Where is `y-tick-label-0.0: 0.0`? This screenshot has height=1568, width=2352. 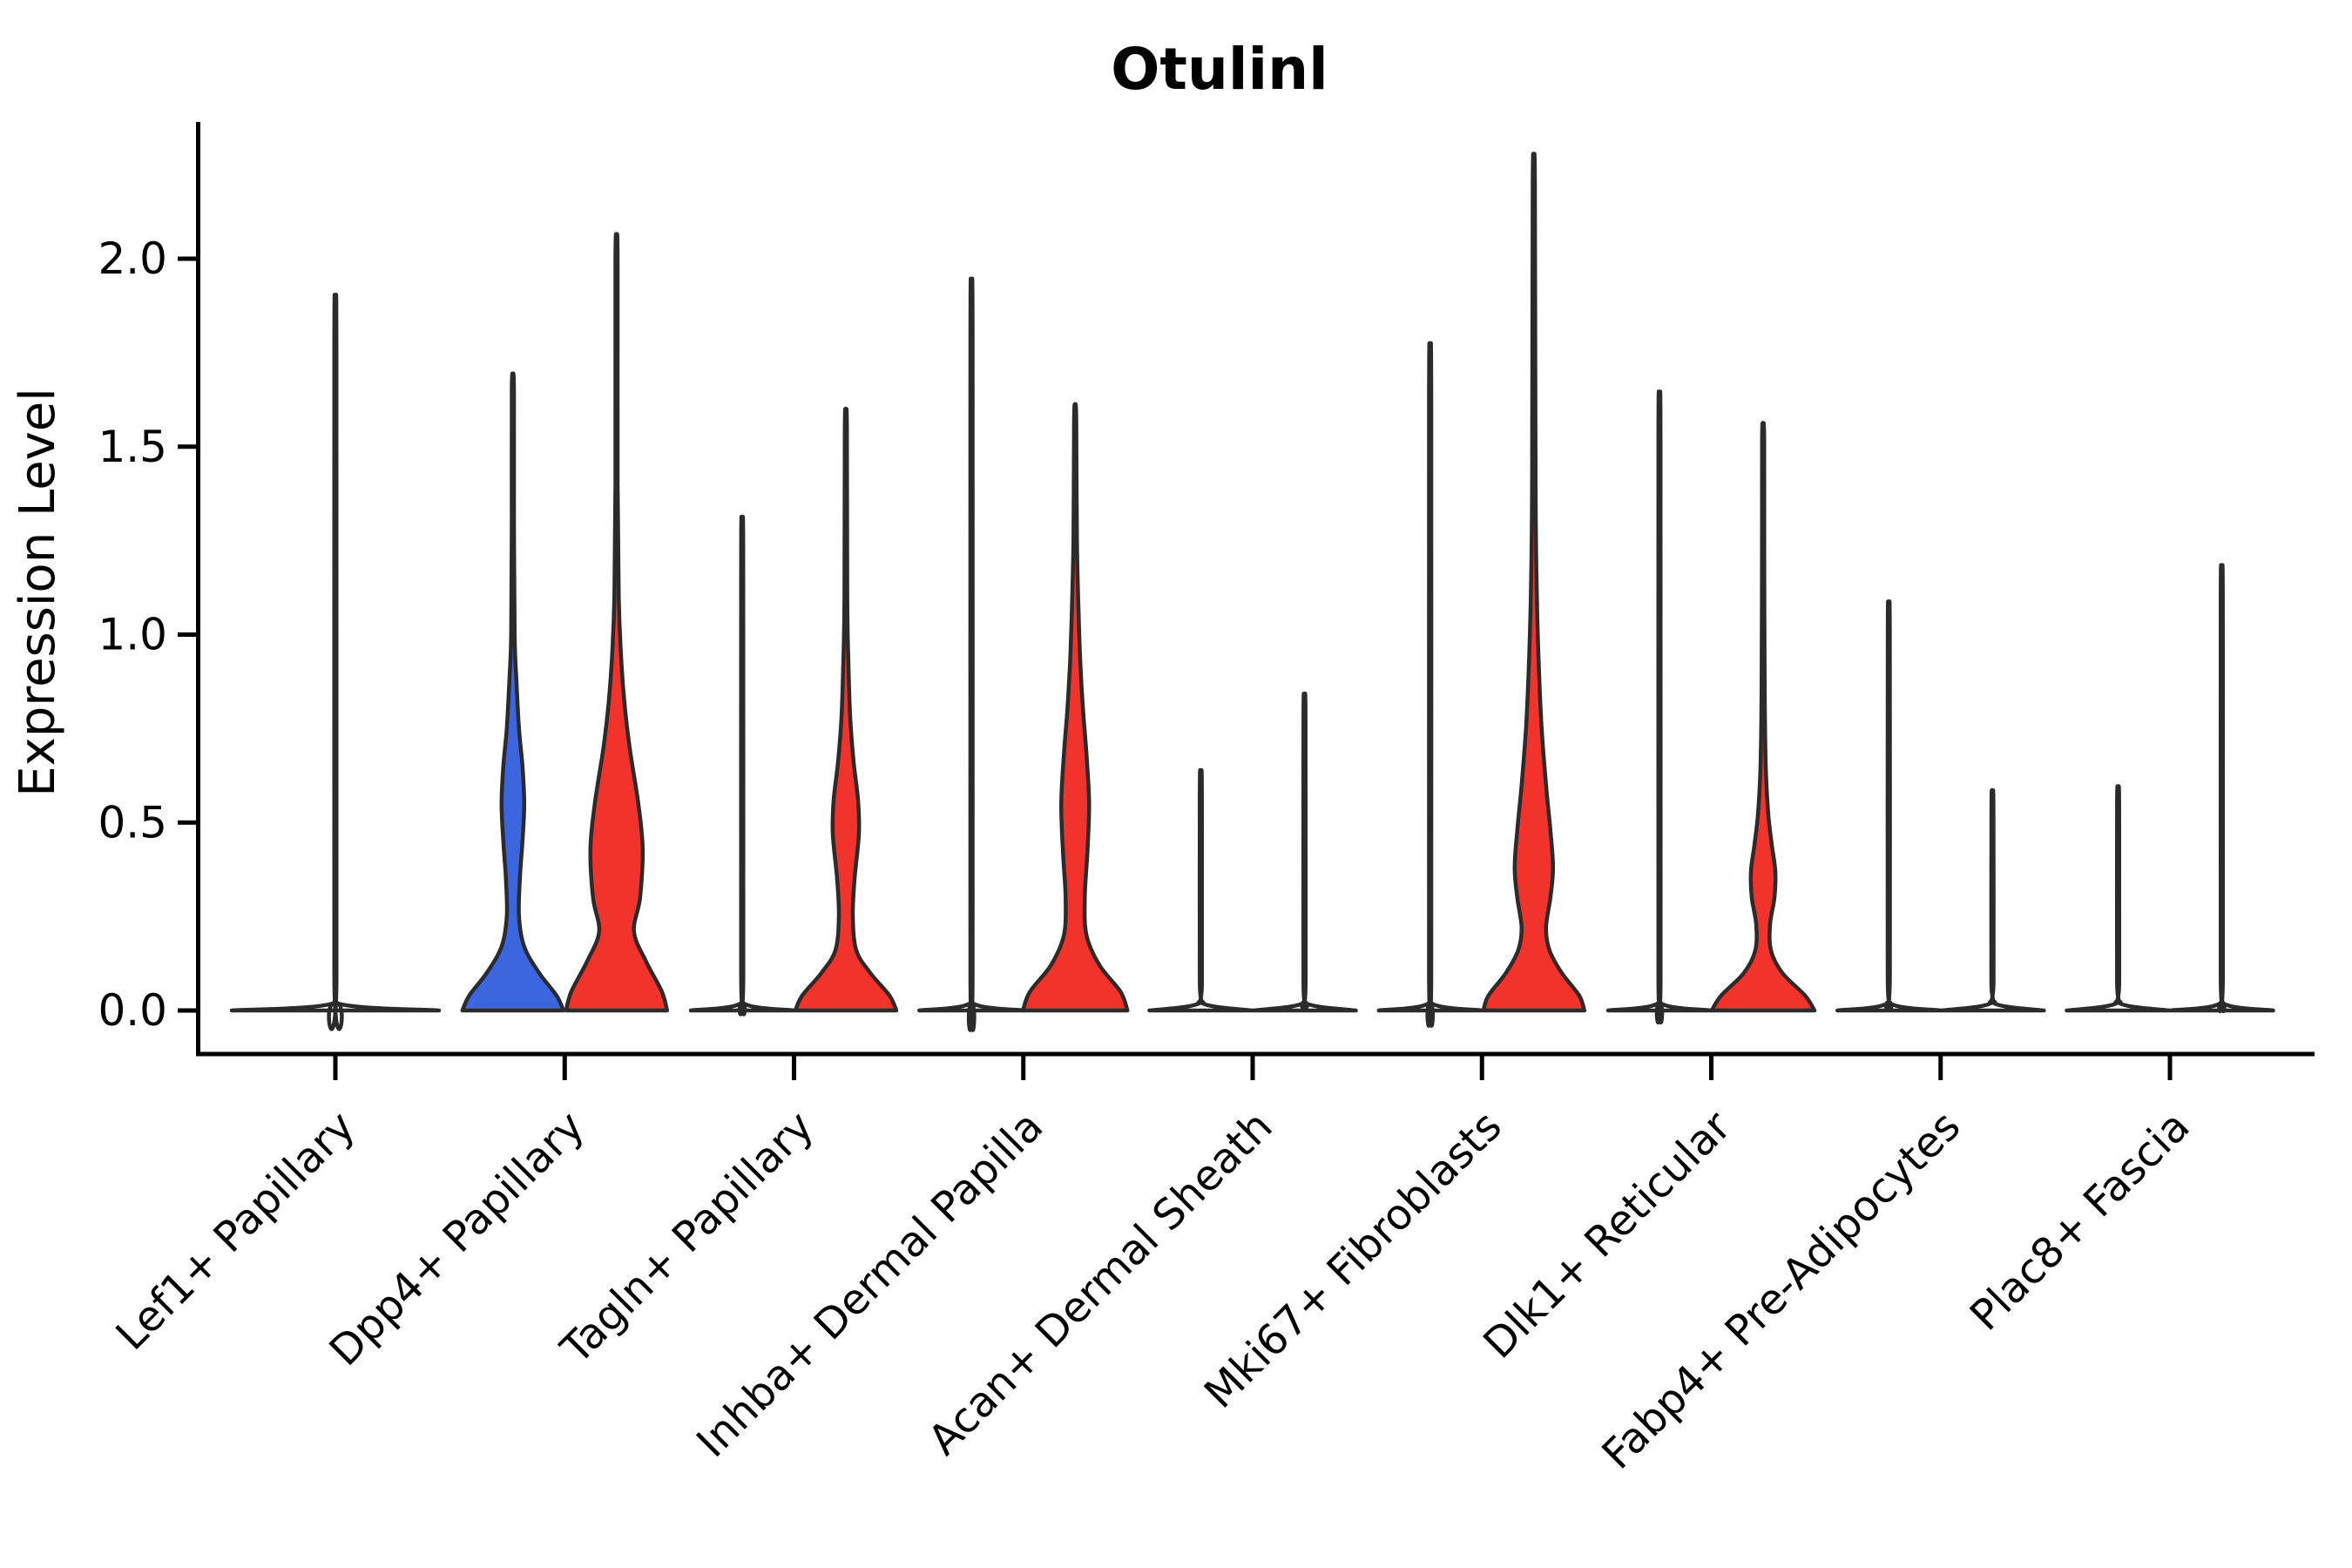
y-tick-label-0.0: 0.0 is located at coordinates (132, 1011).